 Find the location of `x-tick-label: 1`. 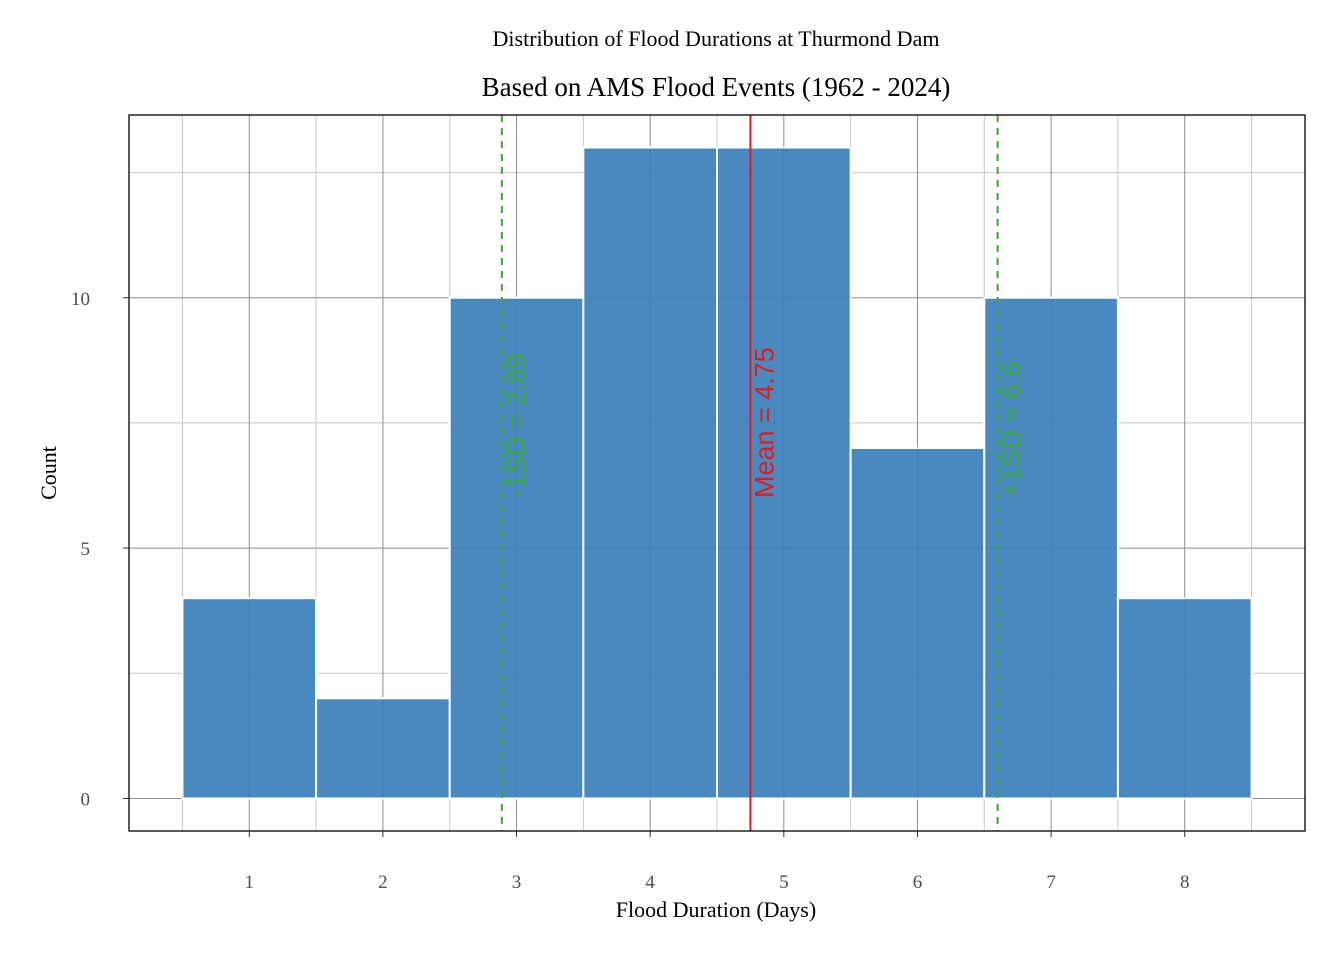

x-tick-label: 1 is located at coordinates (250, 882).